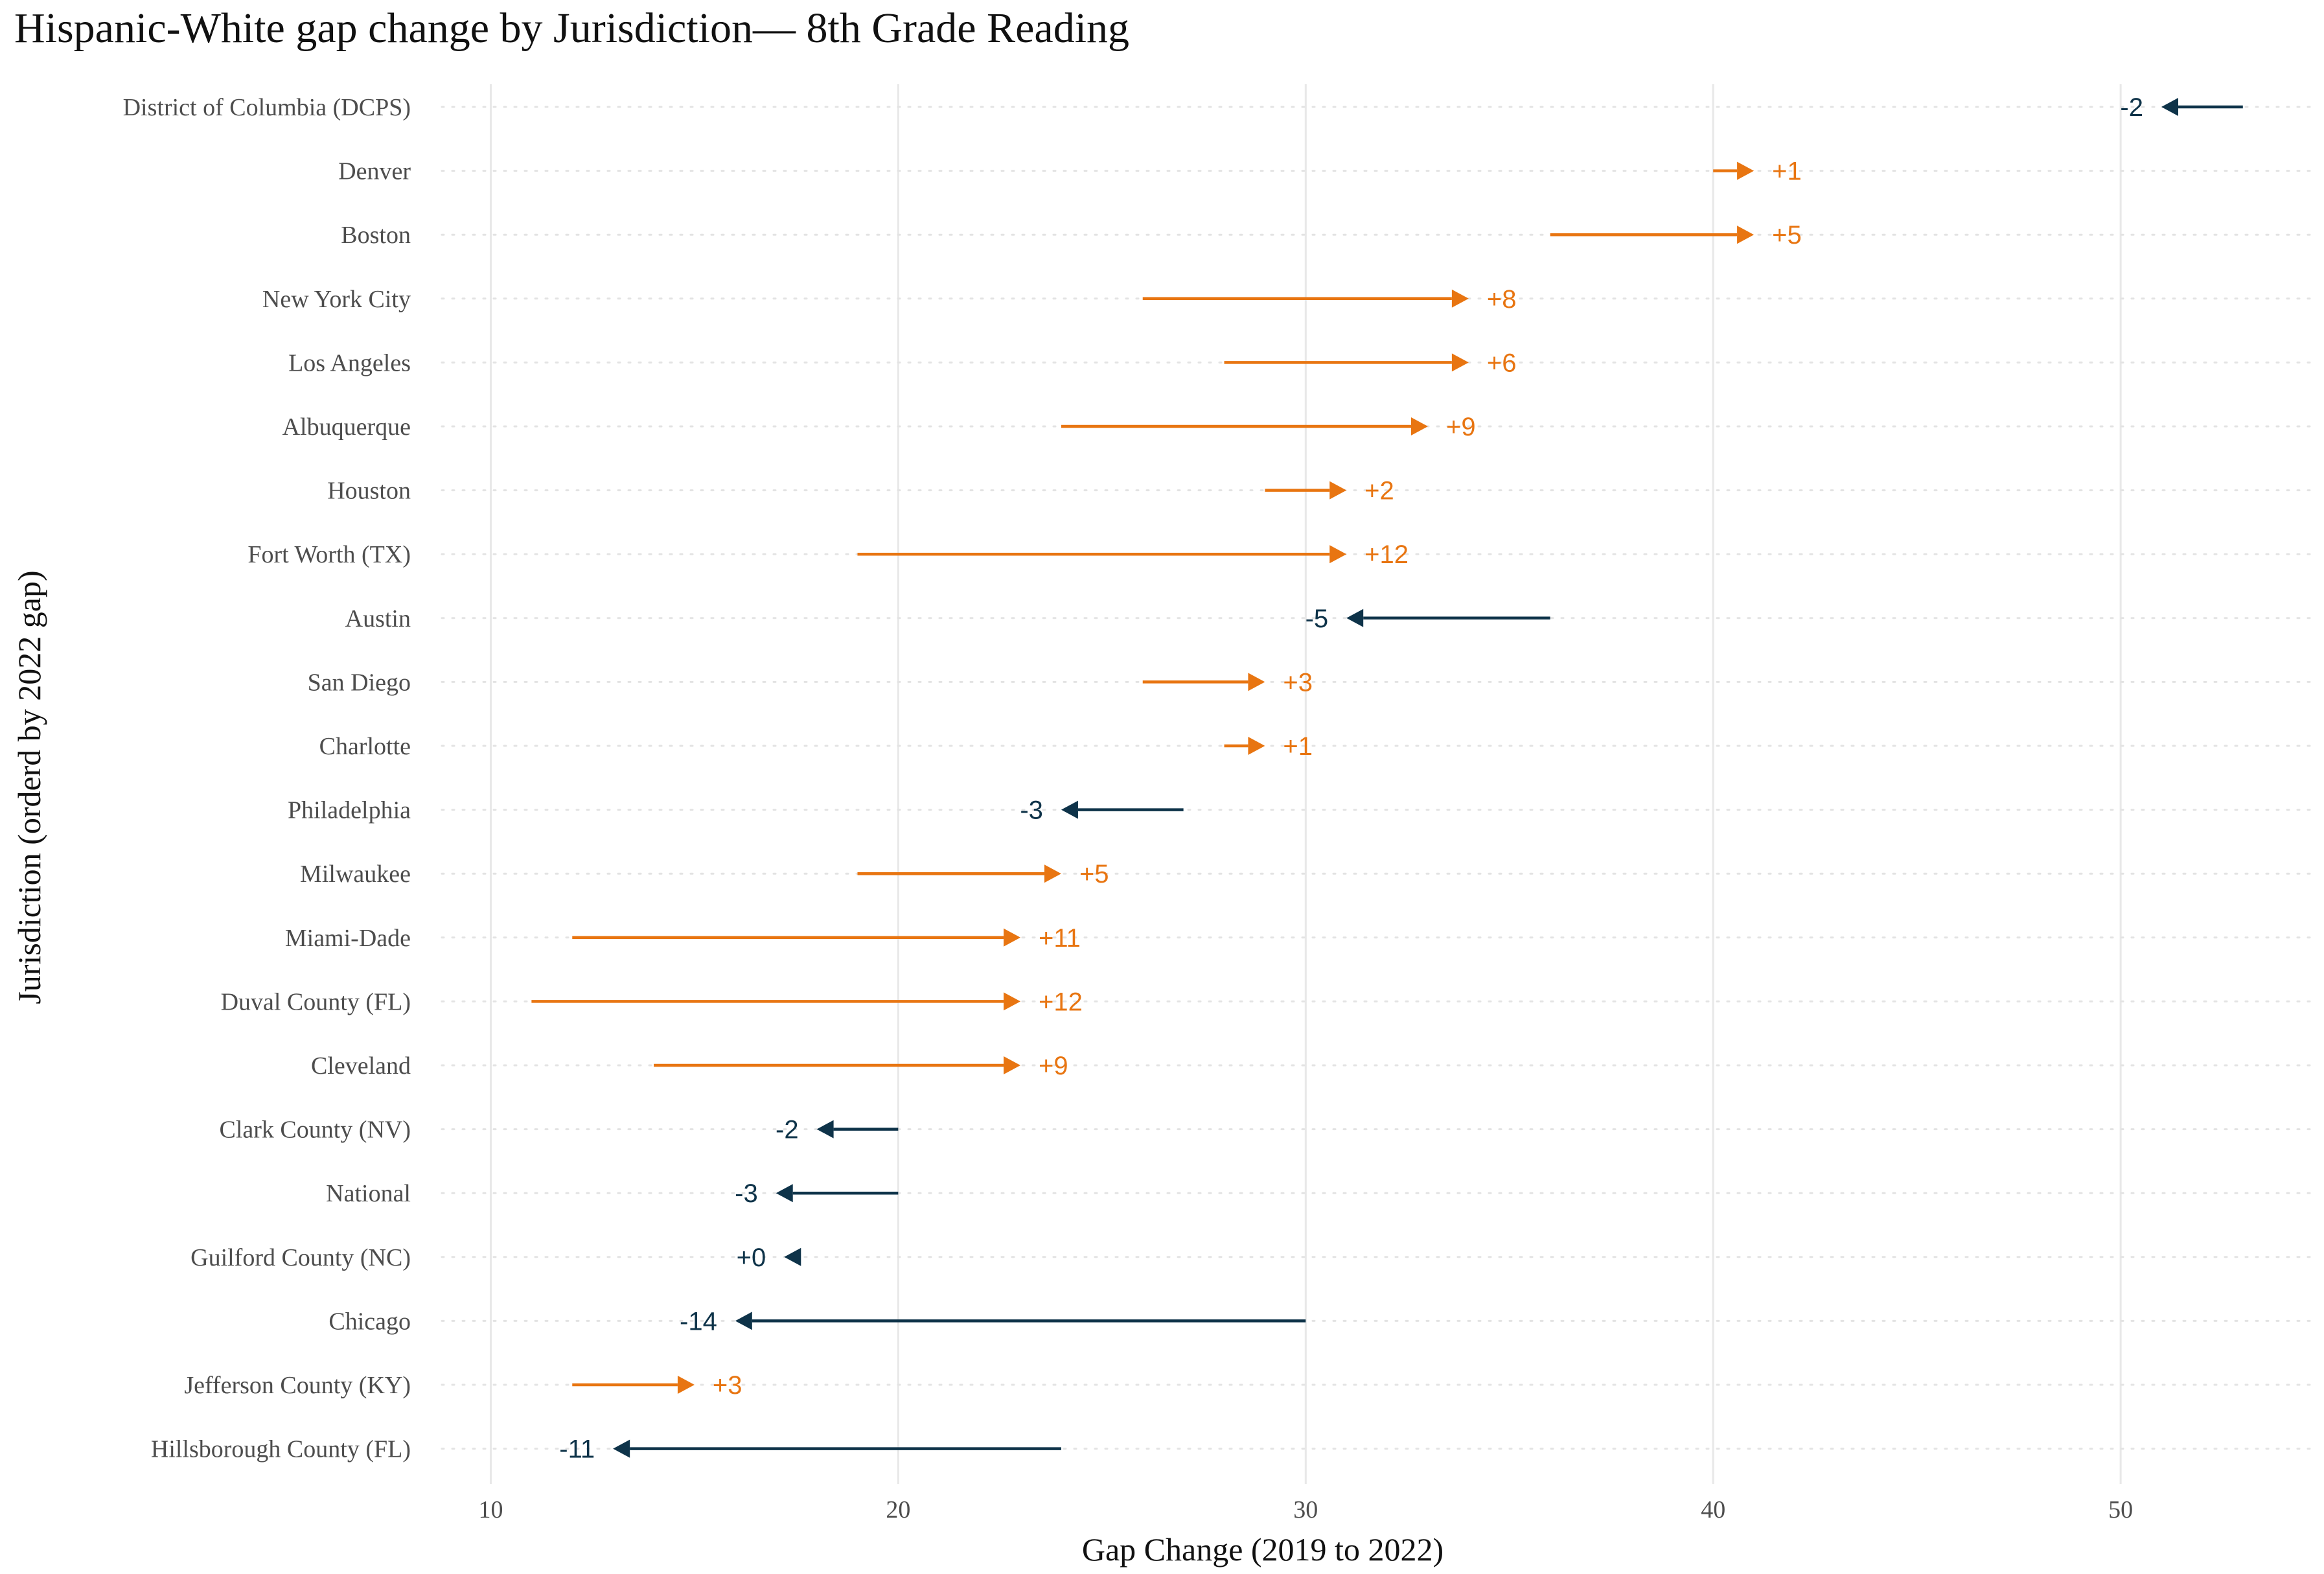 The width and height of the screenshot is (2324, 1574). What do you see at coordinates (375, 171) in the screenshot?
I see `category-label: Denver` at bounding box center [375, 171].